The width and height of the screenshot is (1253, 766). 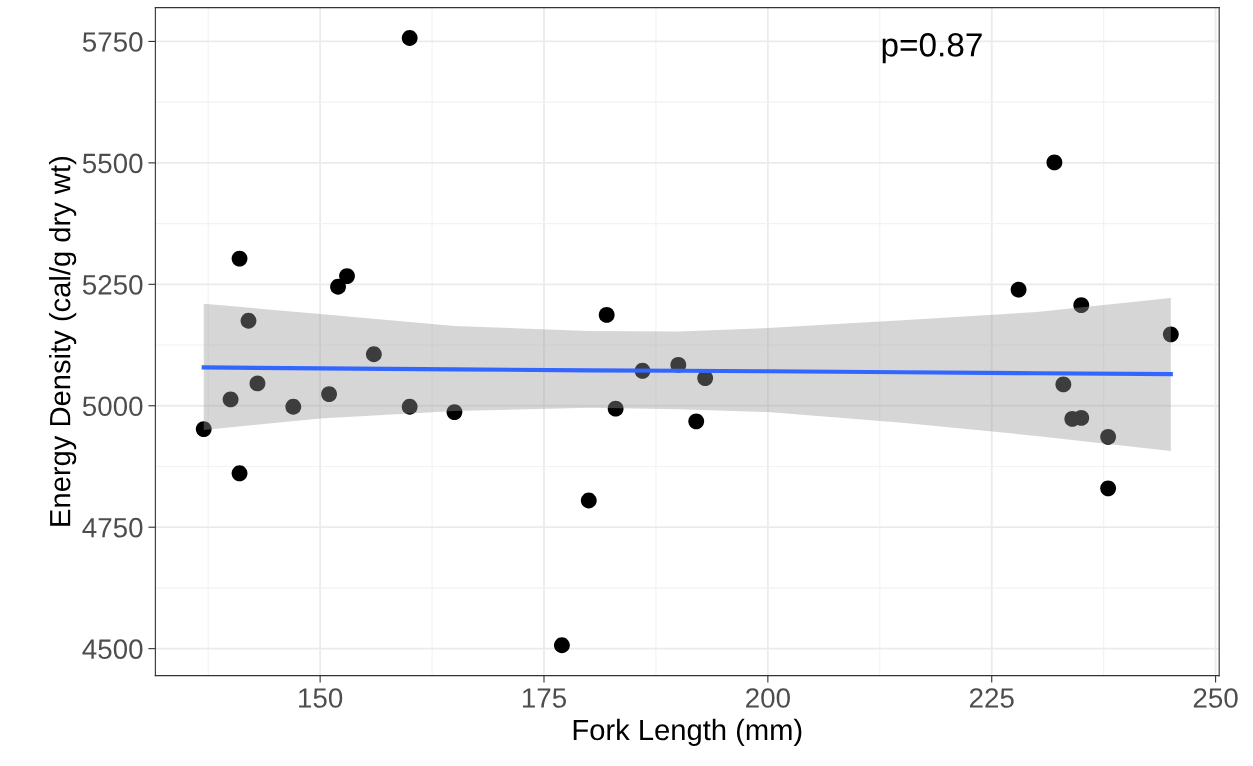 What do you see at coordinates (112, 284) in the screenshot?
I see `y-tick-label: 5250` at bounding box center [112, 284].